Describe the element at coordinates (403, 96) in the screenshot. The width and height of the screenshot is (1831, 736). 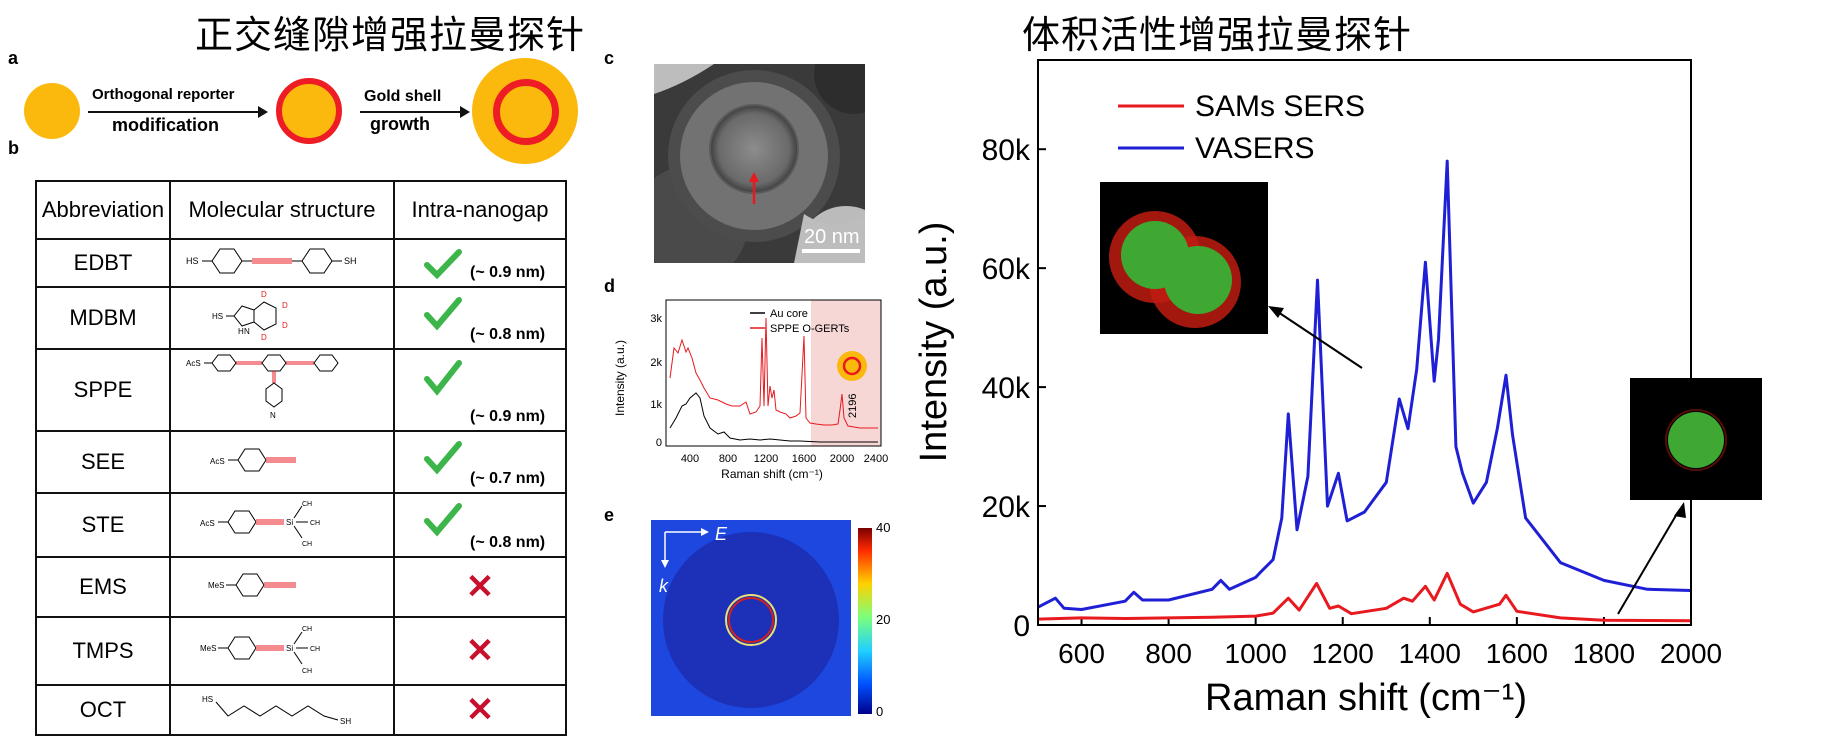
I see `schematic-step2-top: Gold shell` at that location.